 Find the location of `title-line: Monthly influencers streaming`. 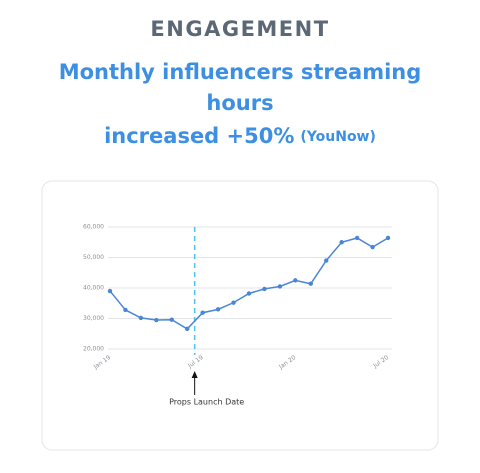

title-line: Monthly influencers streaming is located at coordinates (240, 72).